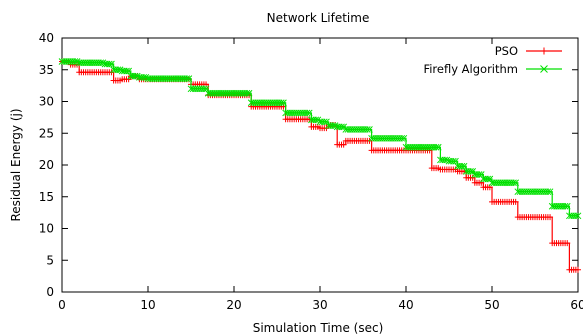 The height and width of the screenshot is (336, 583). I want to click on y-tick-label: 5, so click(50, 260).